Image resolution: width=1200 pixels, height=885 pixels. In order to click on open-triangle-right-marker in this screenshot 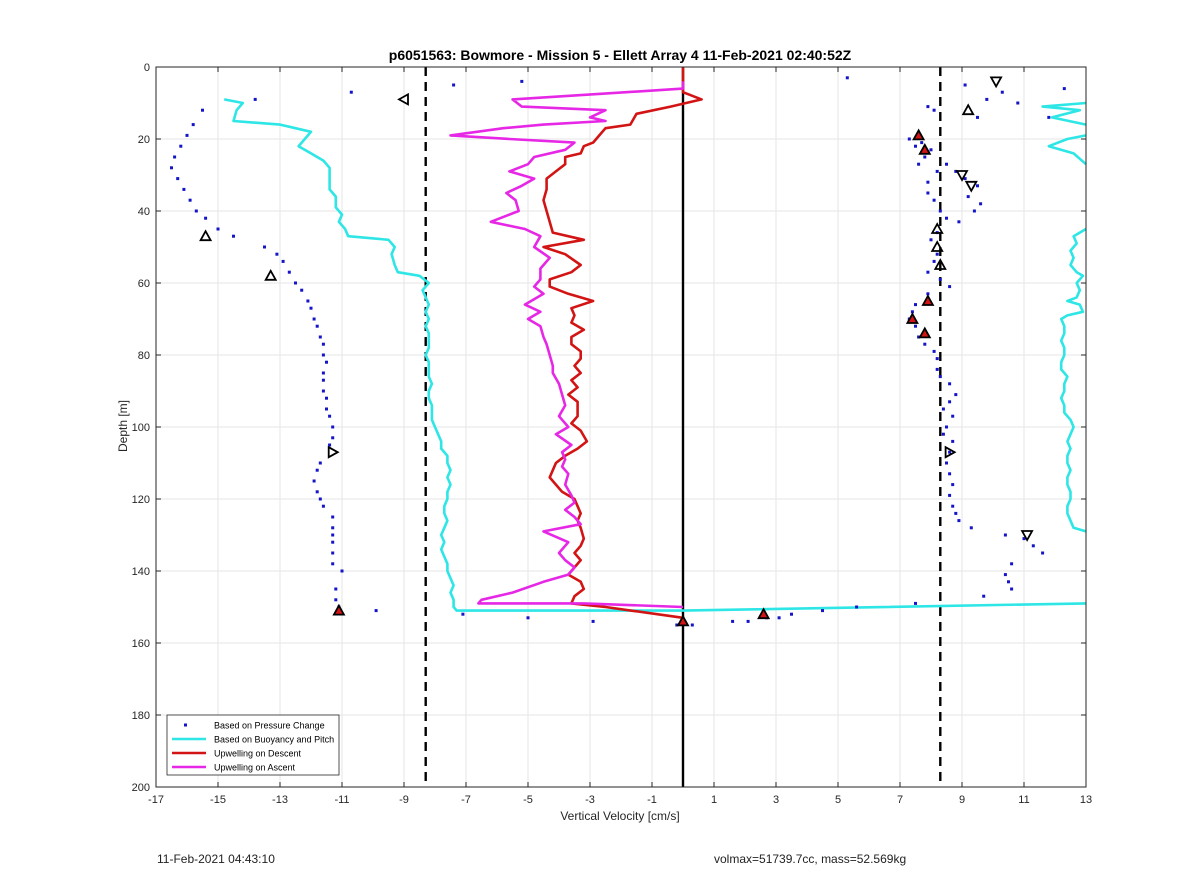, I will do `click(950, 452)`.